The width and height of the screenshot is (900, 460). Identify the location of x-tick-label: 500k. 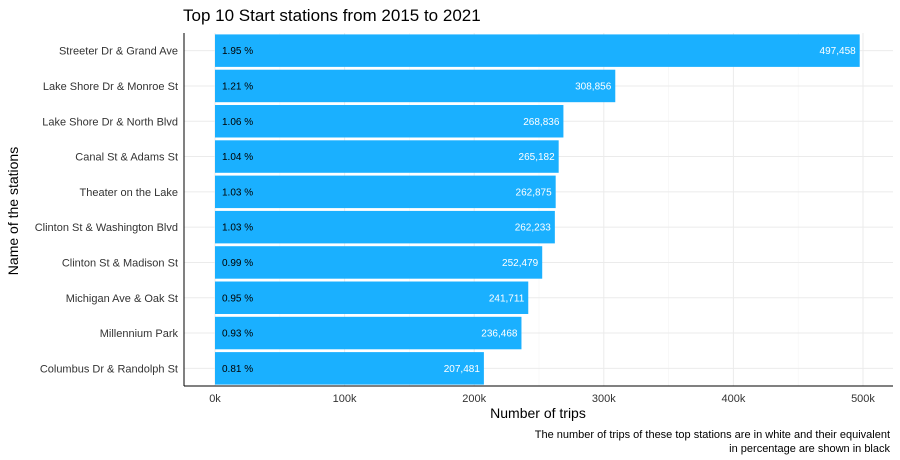
(863, 399).